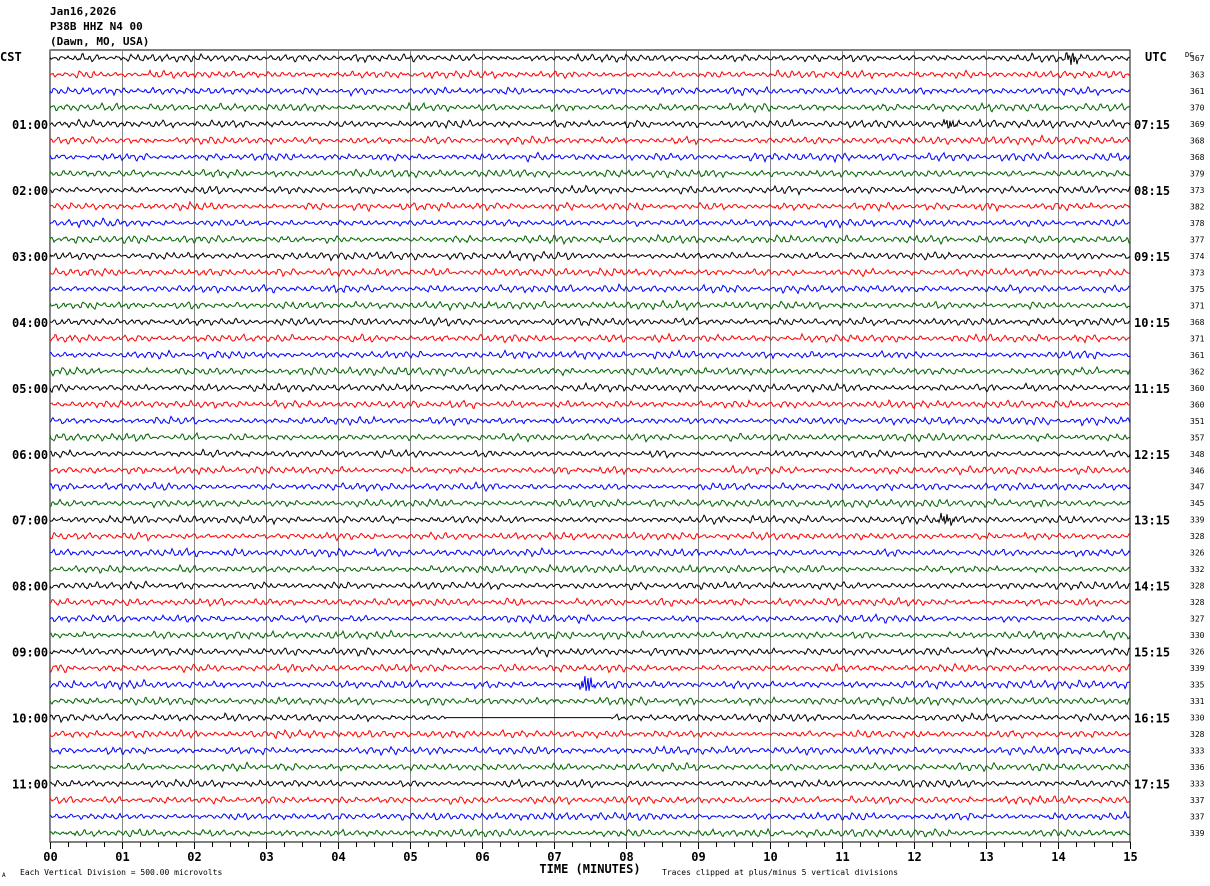 The width and height of the screenshot is (1210, 886). I want to click on x-tick-label: 02, so click(194, 857).